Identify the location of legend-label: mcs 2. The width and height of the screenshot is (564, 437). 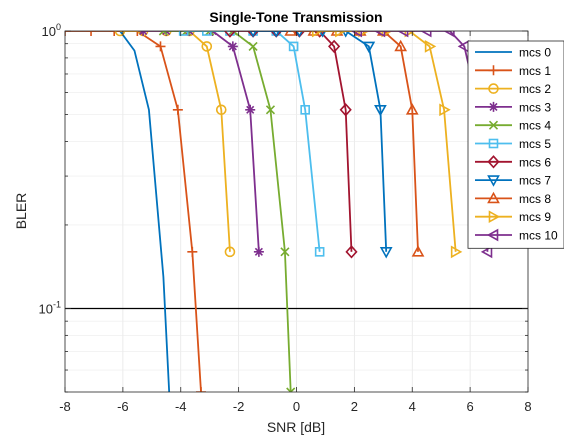
(535, 89).